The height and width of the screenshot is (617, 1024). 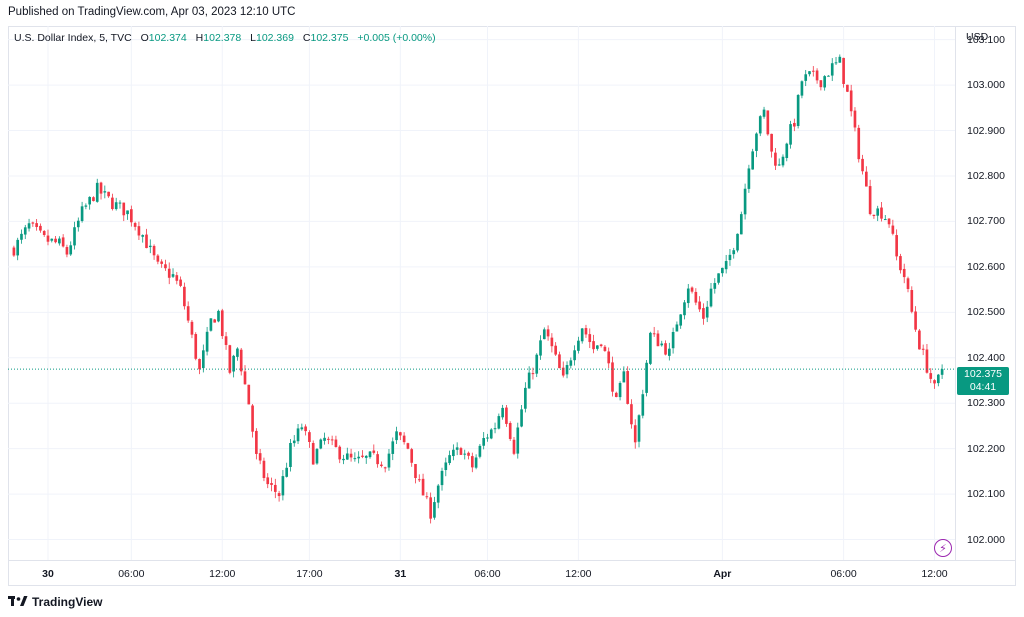 I want to click on last-price-badge: 102.375 04:41, so click(x=983, y=381).